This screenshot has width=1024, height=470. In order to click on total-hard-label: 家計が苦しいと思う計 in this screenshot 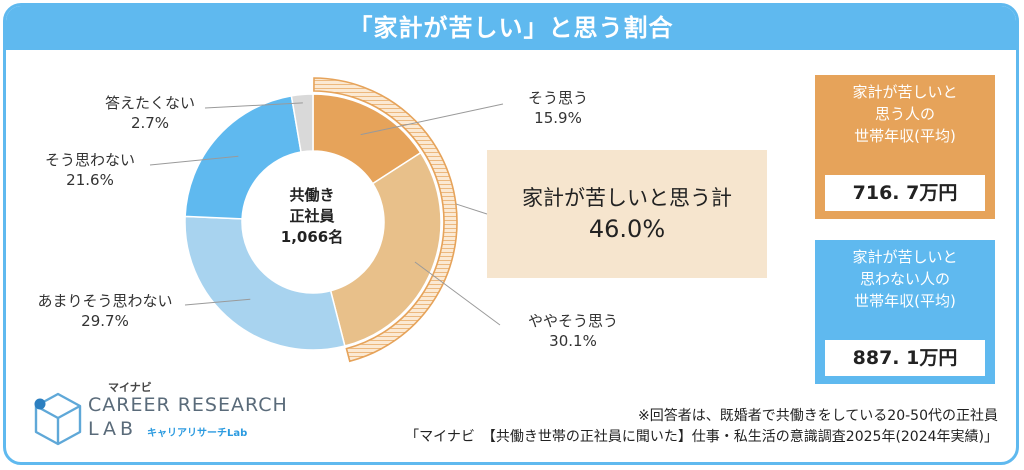, I will do `click(627, 198)`.